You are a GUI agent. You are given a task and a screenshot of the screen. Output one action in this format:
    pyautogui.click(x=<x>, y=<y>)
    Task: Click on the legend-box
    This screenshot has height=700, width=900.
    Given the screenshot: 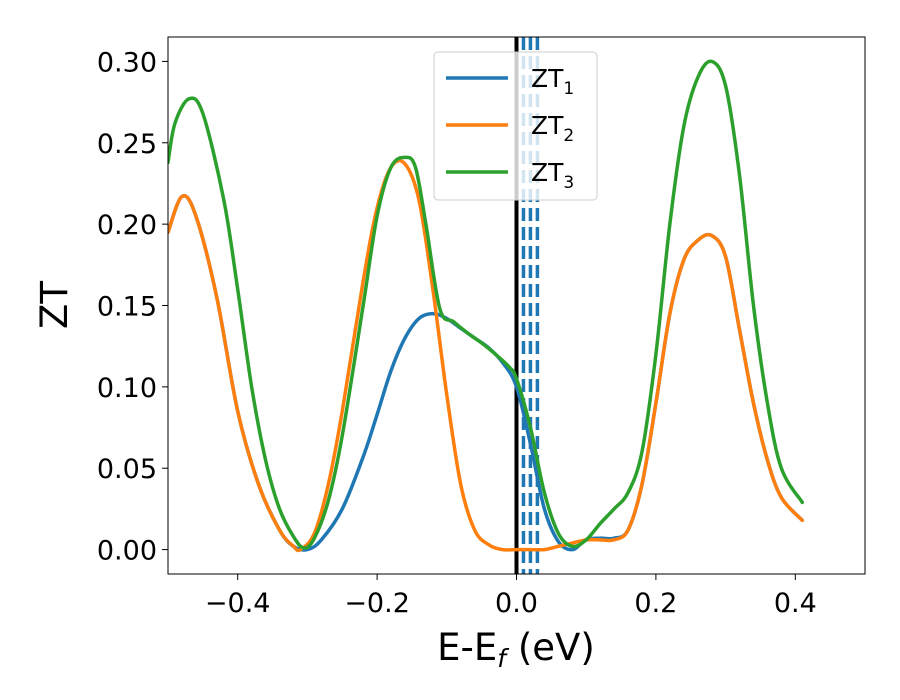 What is the action you would take?
    pyautogui.click(x=515, y=126)
    